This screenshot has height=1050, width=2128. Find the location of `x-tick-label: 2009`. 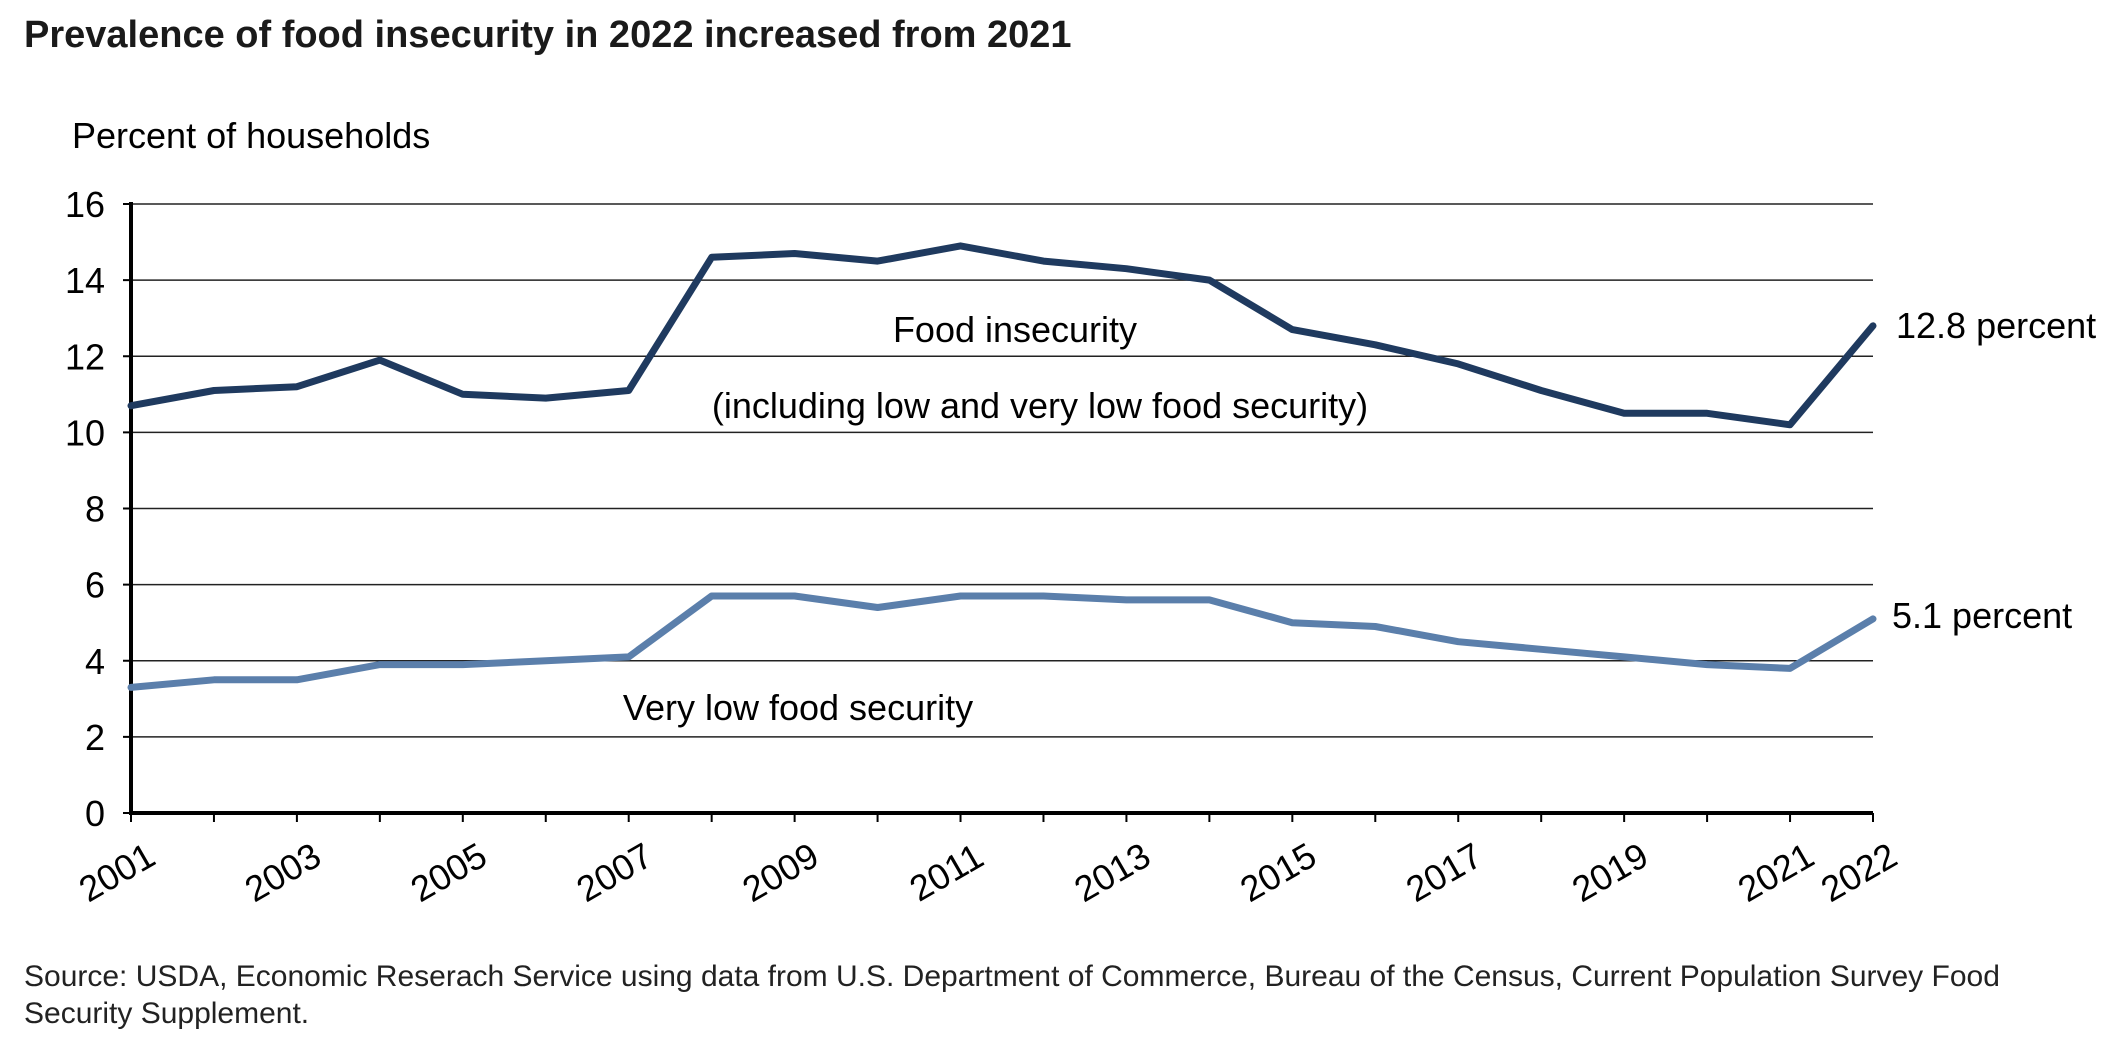

x-tick-label: 2009 is located at coordinates (780, 872).